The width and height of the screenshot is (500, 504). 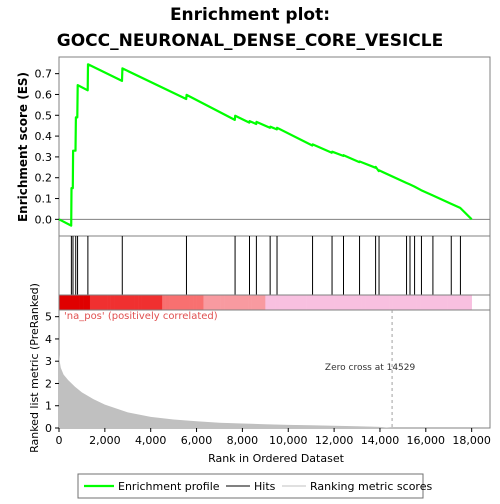 What do you see at coordinates (59, 440) in the screenshot?
I see `metric-x-tick-label: 0` at bounding box center [59, 440].